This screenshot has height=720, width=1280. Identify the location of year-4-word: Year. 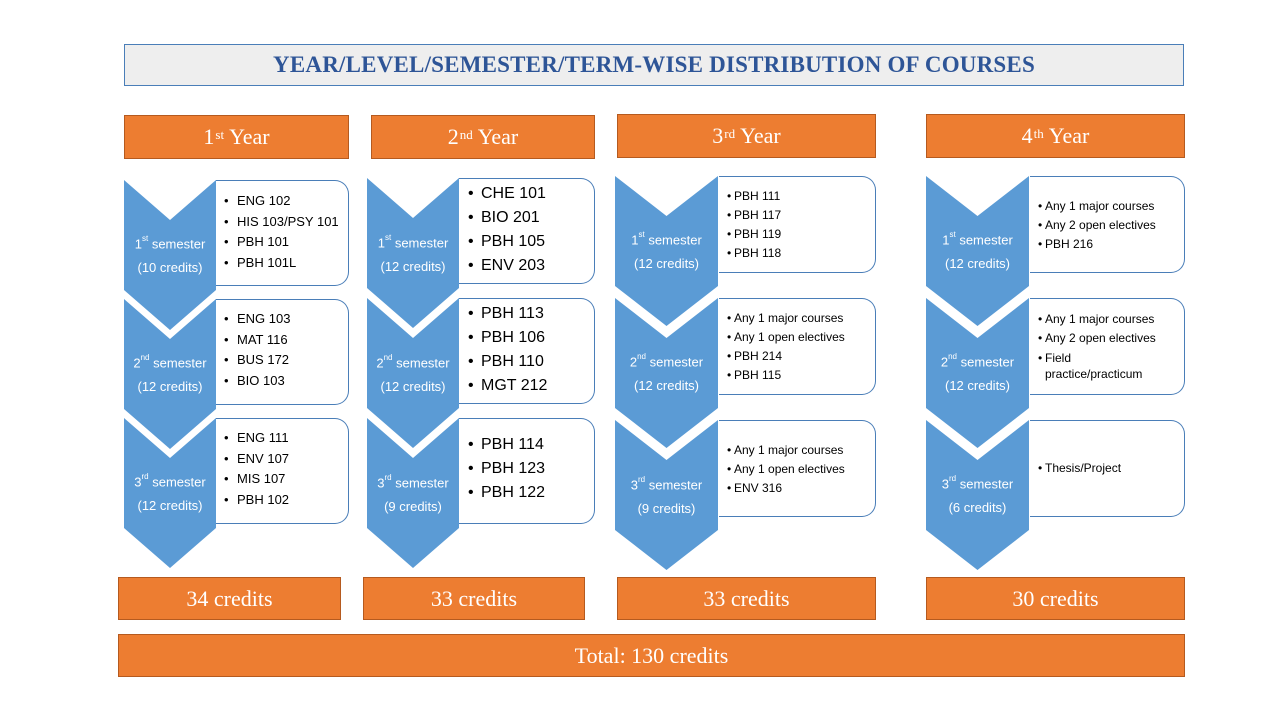
(1069, 135).